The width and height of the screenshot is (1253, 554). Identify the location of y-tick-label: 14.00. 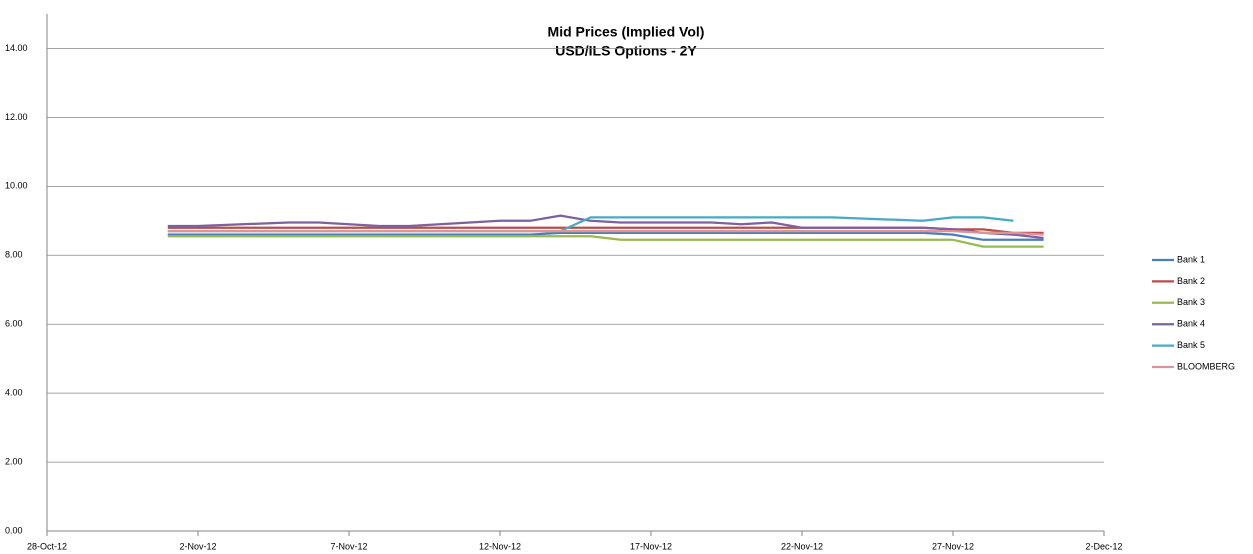
(16, 48).